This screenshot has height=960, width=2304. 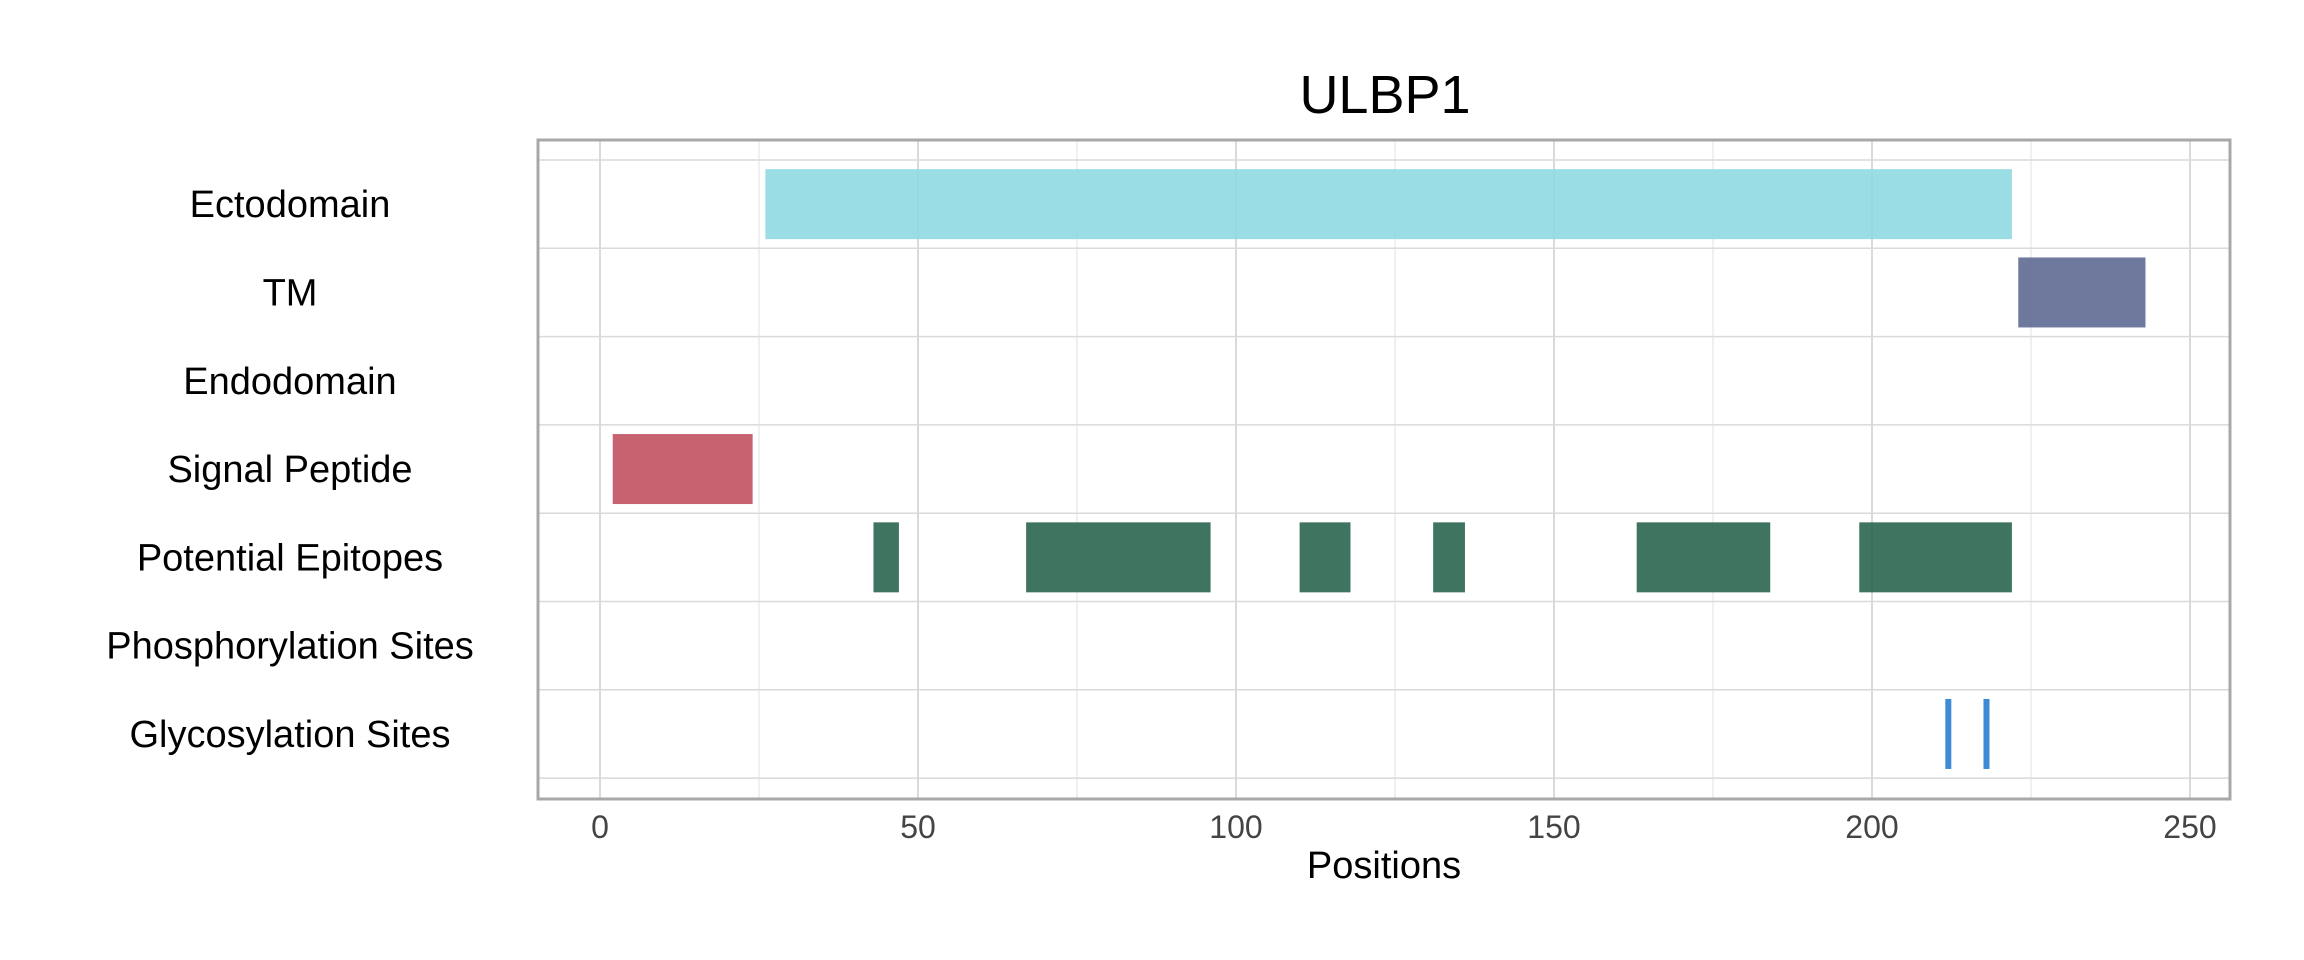 What do you see at coordinates (289, 382) in the screenshot?
I see `category-label: Endodomain` at bounding box center [289, 382].